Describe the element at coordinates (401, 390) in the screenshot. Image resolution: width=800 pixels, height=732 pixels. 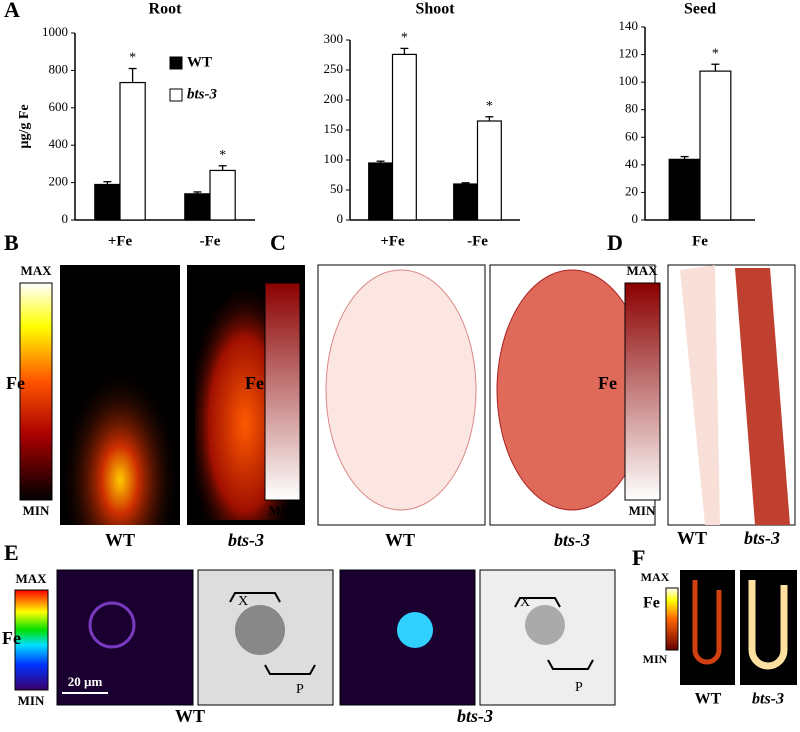
I see `leaf` at that location.